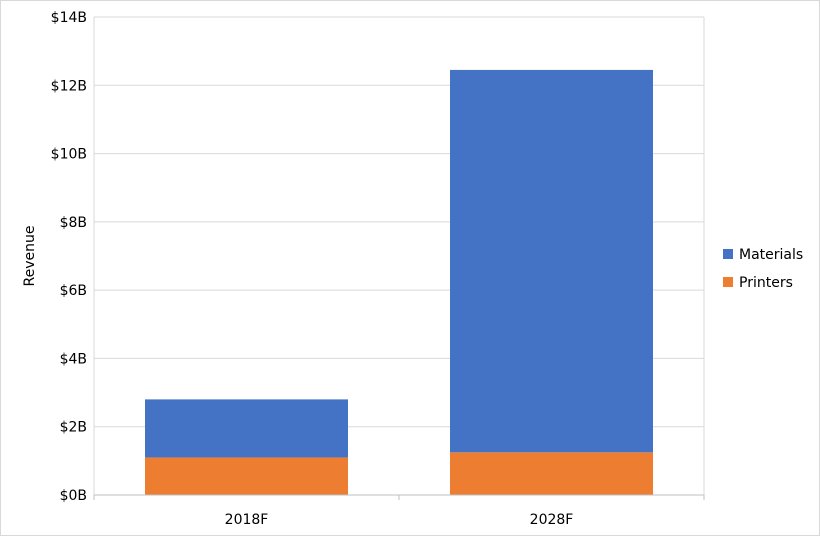  What do you see at coordinates (766, 283) in the screenshot?
I see `legend-label-printers: Printers` at bounding box center [766, 283].